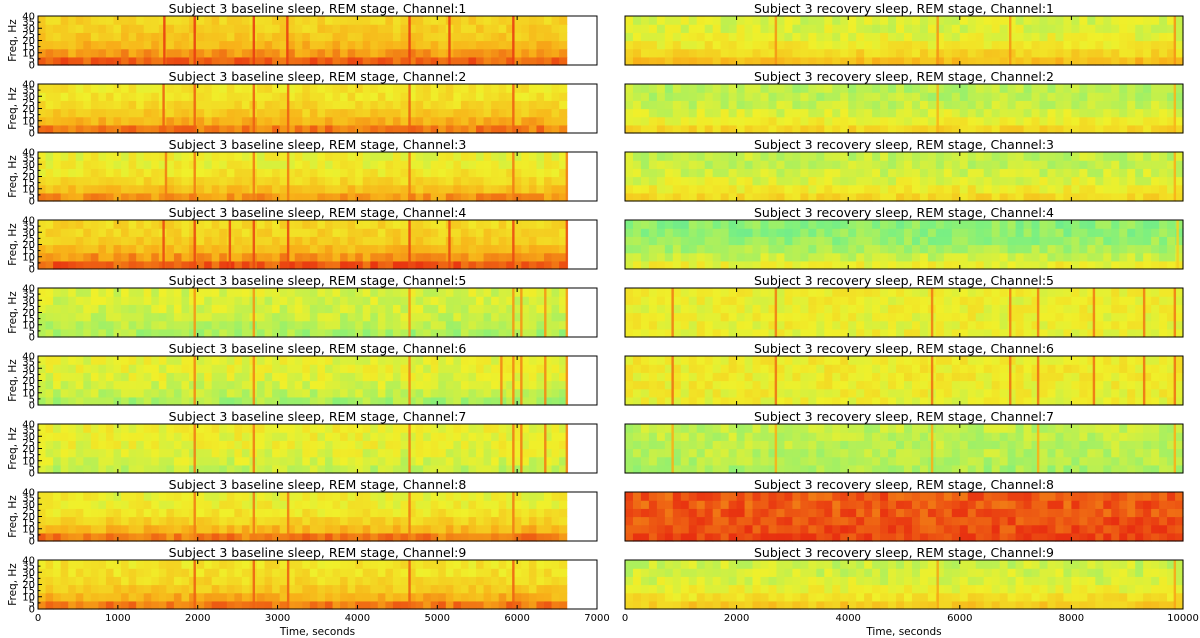  I want to click on y-tick-label: 30, so click(28, 97).